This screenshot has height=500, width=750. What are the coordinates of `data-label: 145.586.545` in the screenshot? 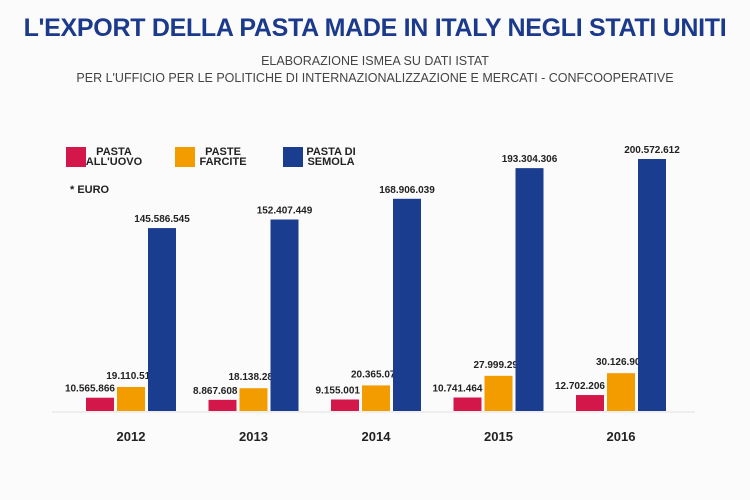 It's located at (162, 219).